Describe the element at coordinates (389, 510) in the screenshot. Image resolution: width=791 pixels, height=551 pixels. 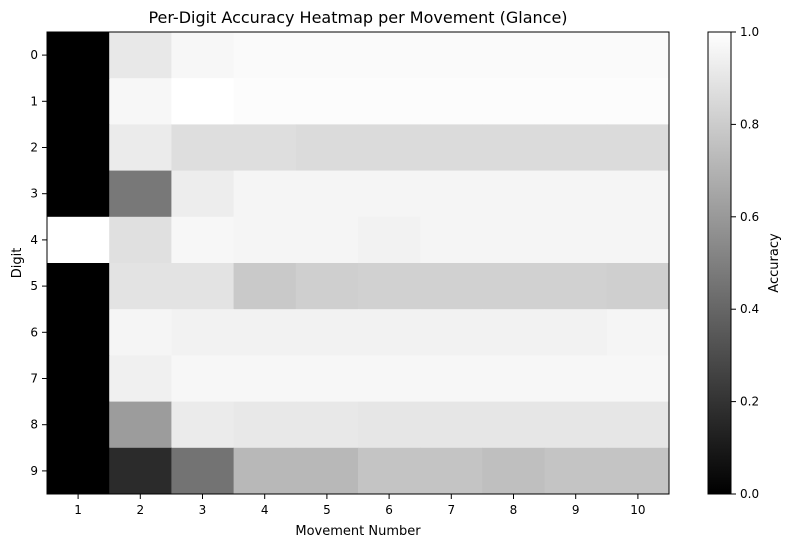
I see `x-tick-label: 6` at that location.